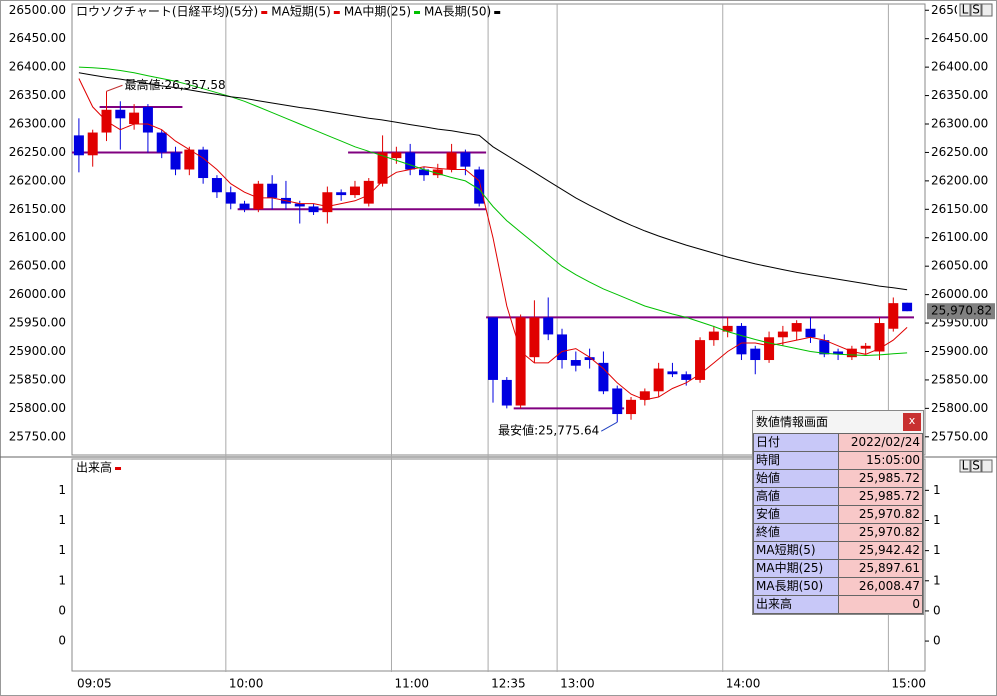 The image size is (997, 696). I want to click on x-tick-label: 10:00, so click(246, 684).